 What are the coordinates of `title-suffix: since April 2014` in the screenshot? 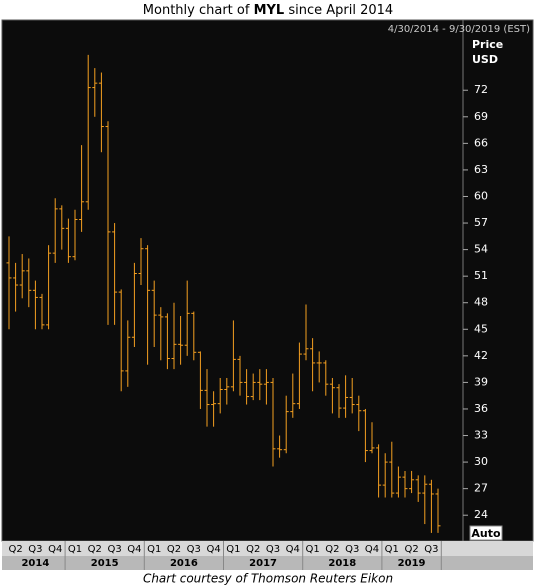 It's located at (338, 10).